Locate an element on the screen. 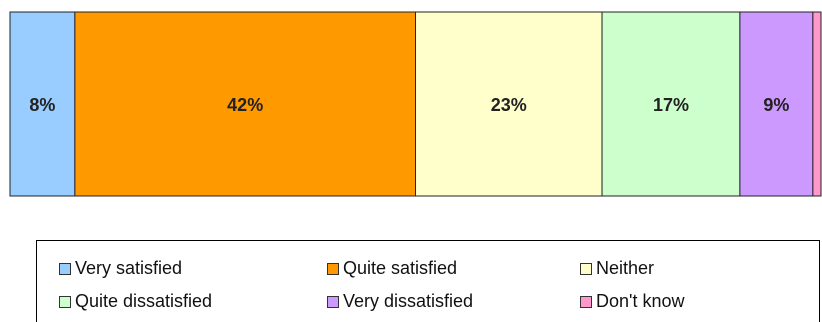  legend-item-neither: Neither is located at coordinates (617, 268).